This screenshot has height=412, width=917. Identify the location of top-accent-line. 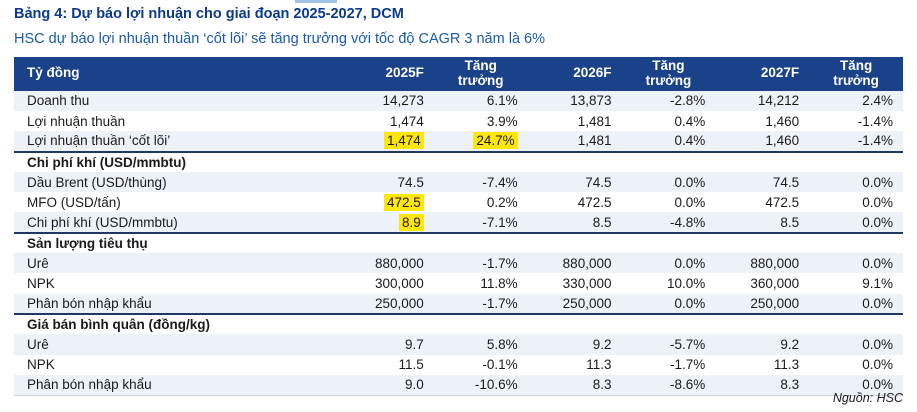
(316, 1).